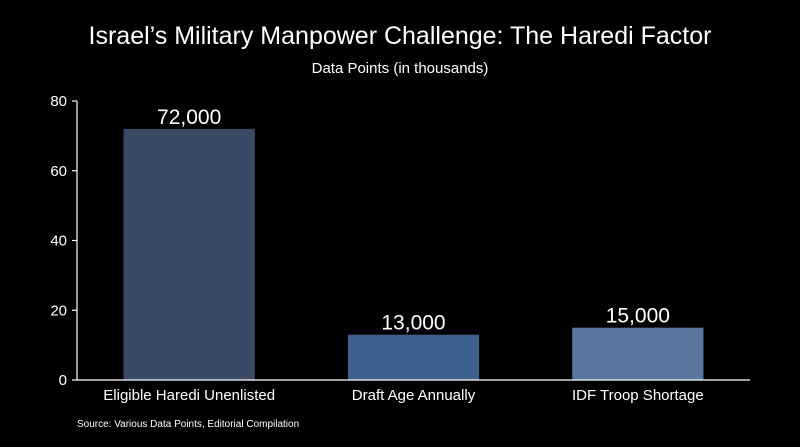  What do you see at coordinates (638, 395) in the screenshot?
I see `category-label-3: IDF Troop Shortage` at bounding box center [638, 395].